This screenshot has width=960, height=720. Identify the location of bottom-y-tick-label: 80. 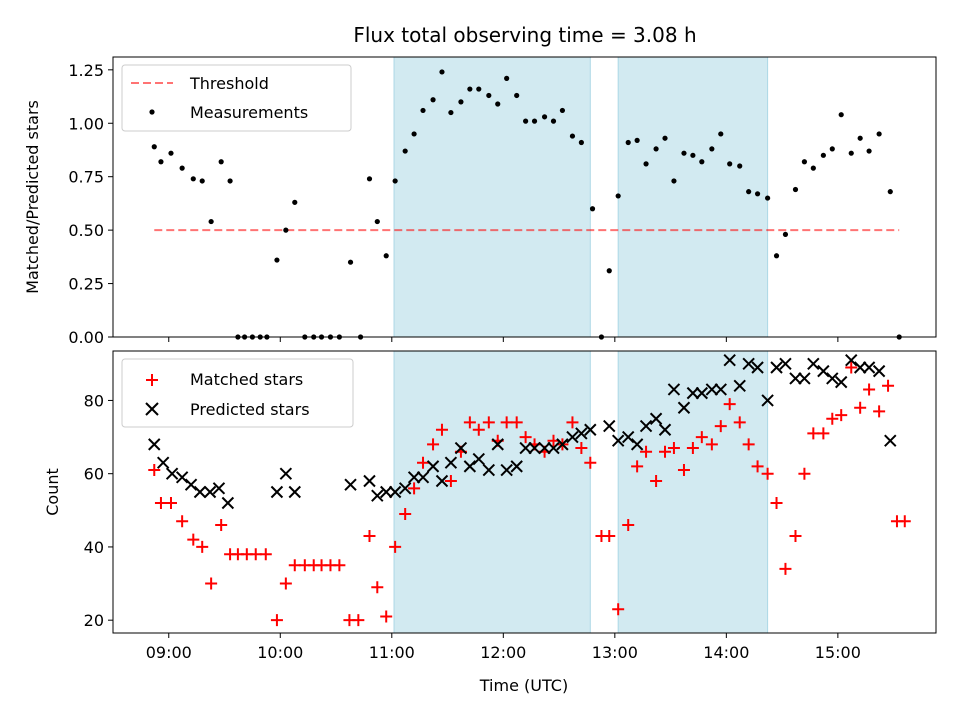
(94, 400).